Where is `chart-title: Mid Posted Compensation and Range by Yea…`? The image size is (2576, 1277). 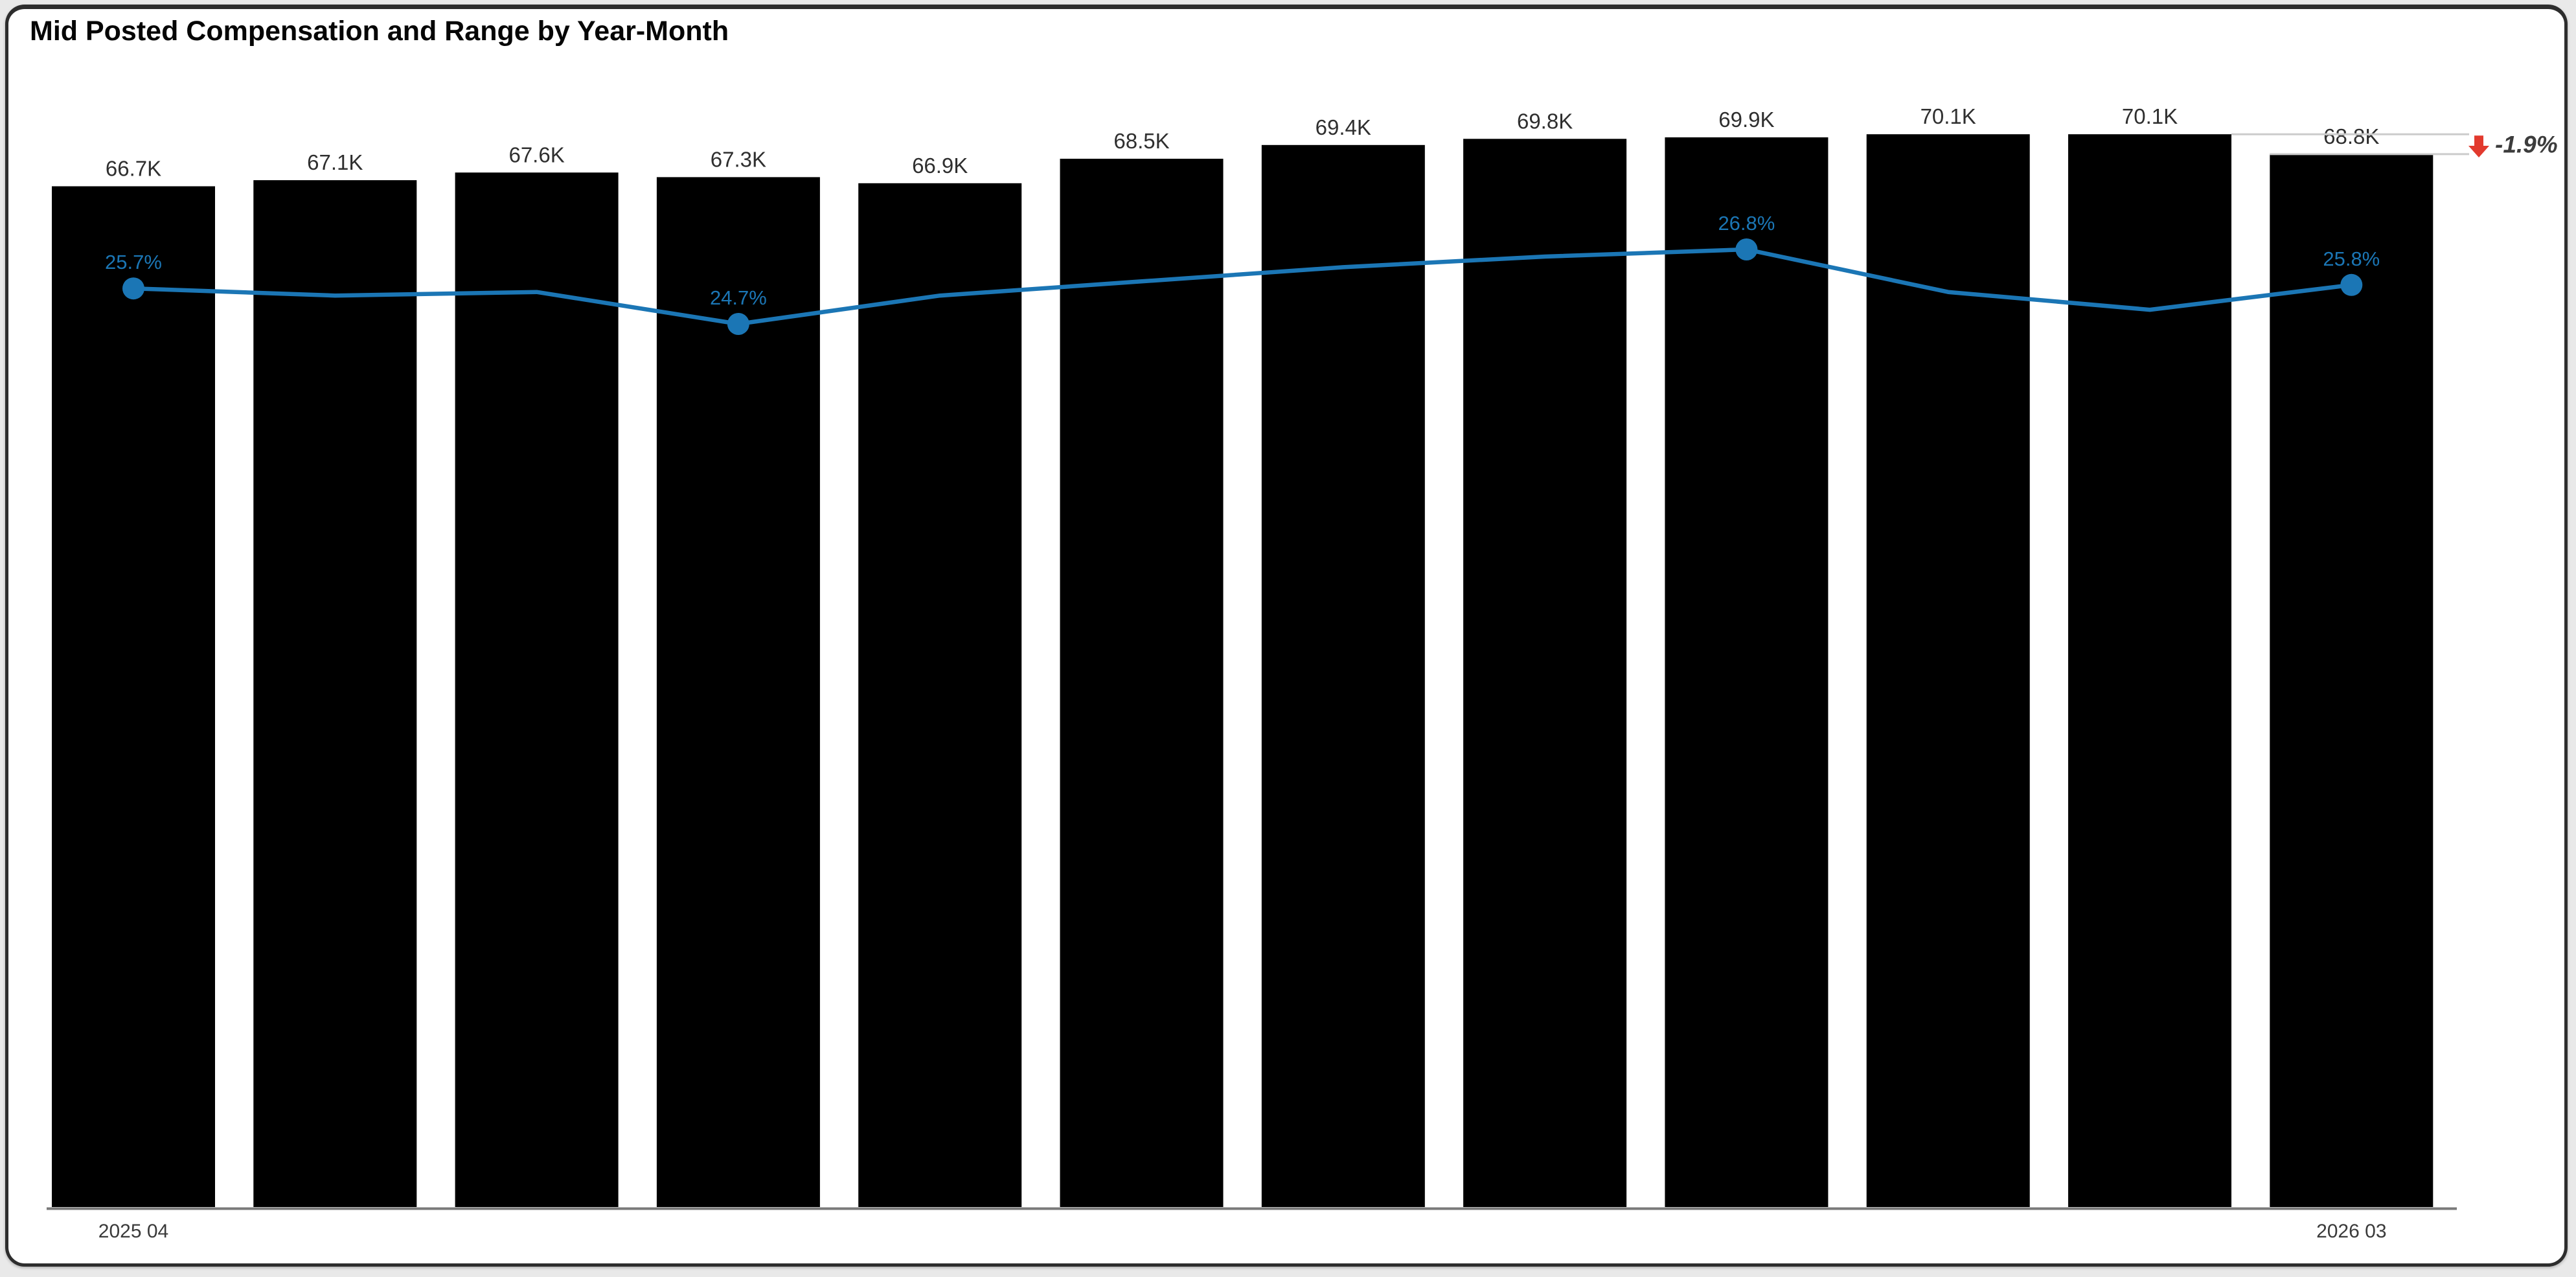
chart-title: Mid Posted Compensation and Range by Yea… is located at coordinates (379, 31).